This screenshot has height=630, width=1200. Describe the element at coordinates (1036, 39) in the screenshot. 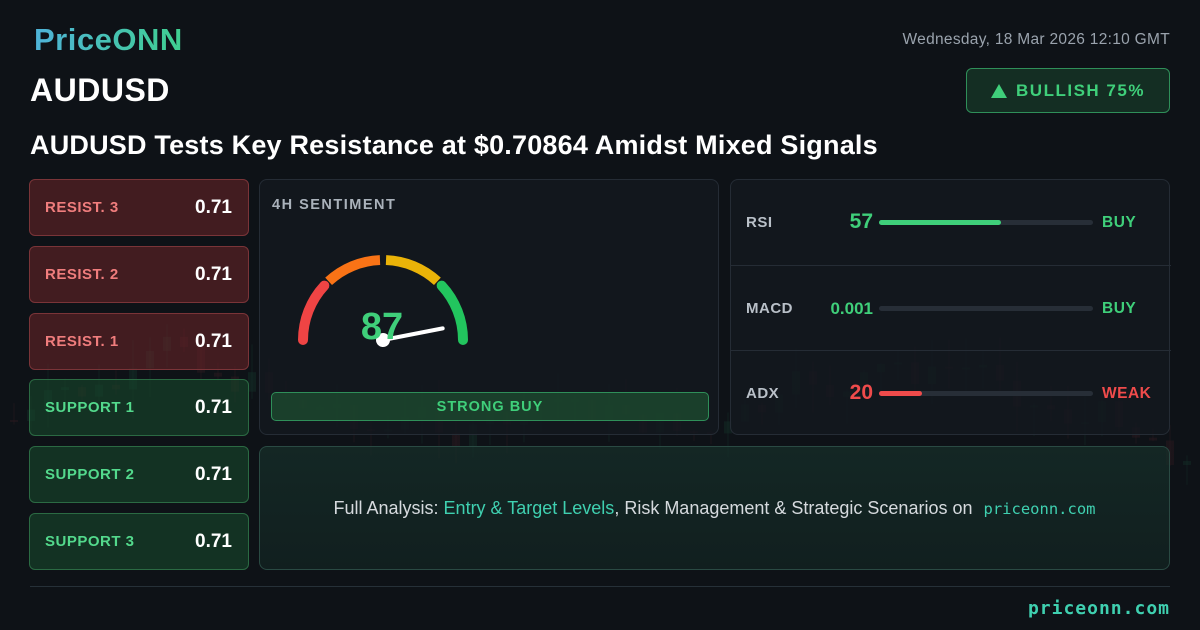

I see `timestamp: Wednesday, 18 Mar 2026 12:10 GMT` at that location.